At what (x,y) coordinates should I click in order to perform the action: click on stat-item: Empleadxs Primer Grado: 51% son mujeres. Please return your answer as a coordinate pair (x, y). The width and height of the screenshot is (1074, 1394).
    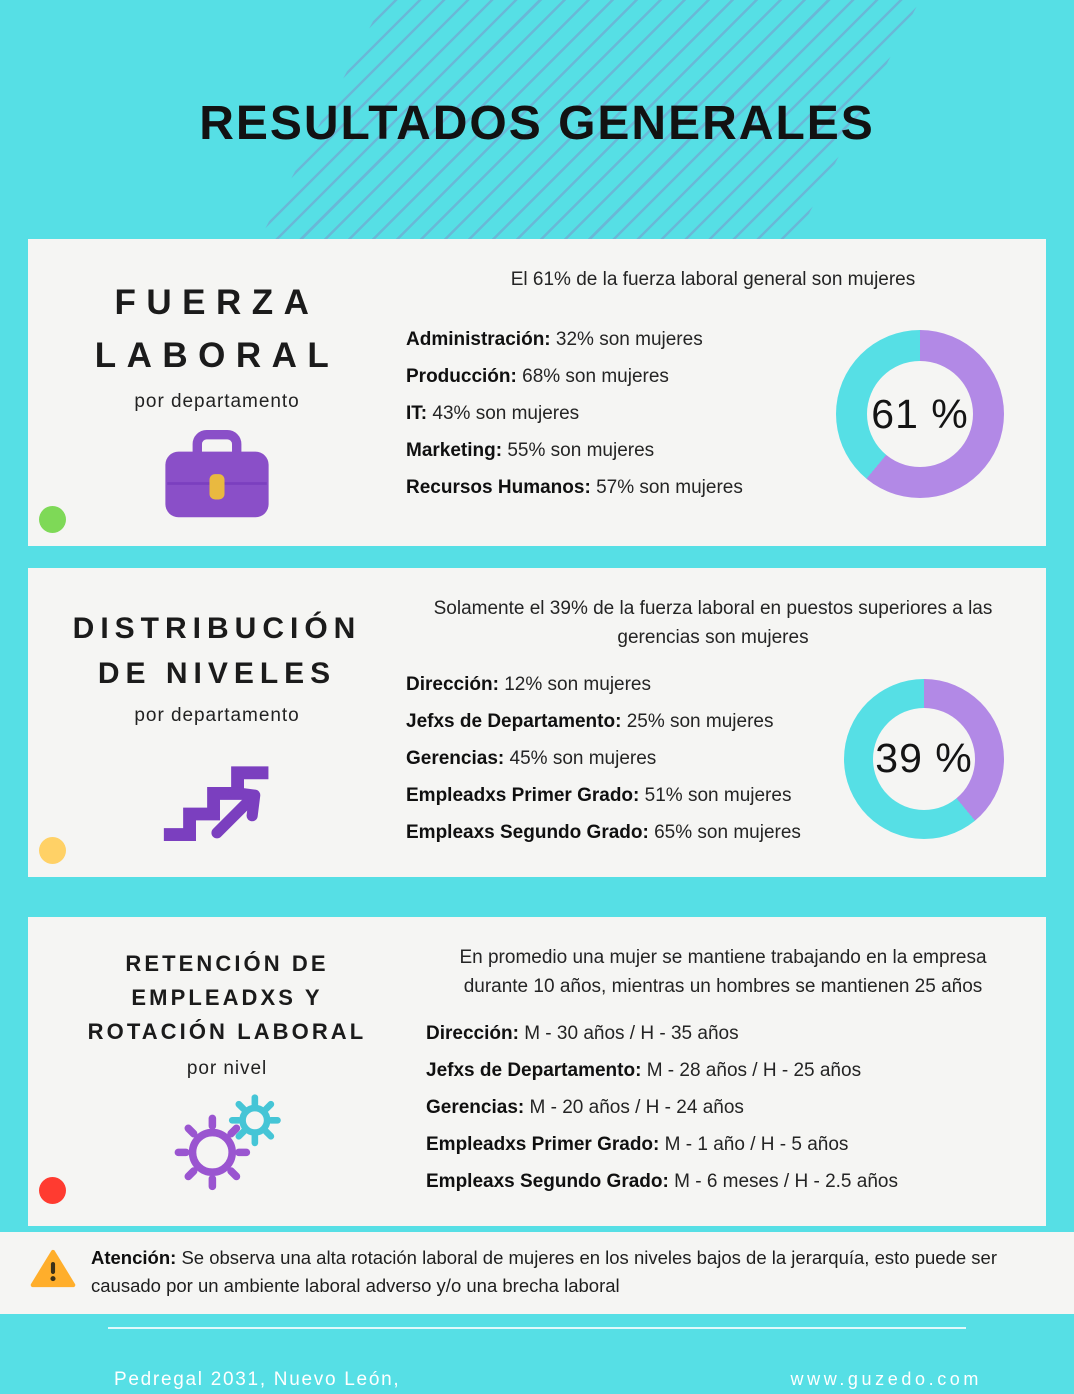
    Looking at the image, I should click on (619, 796).